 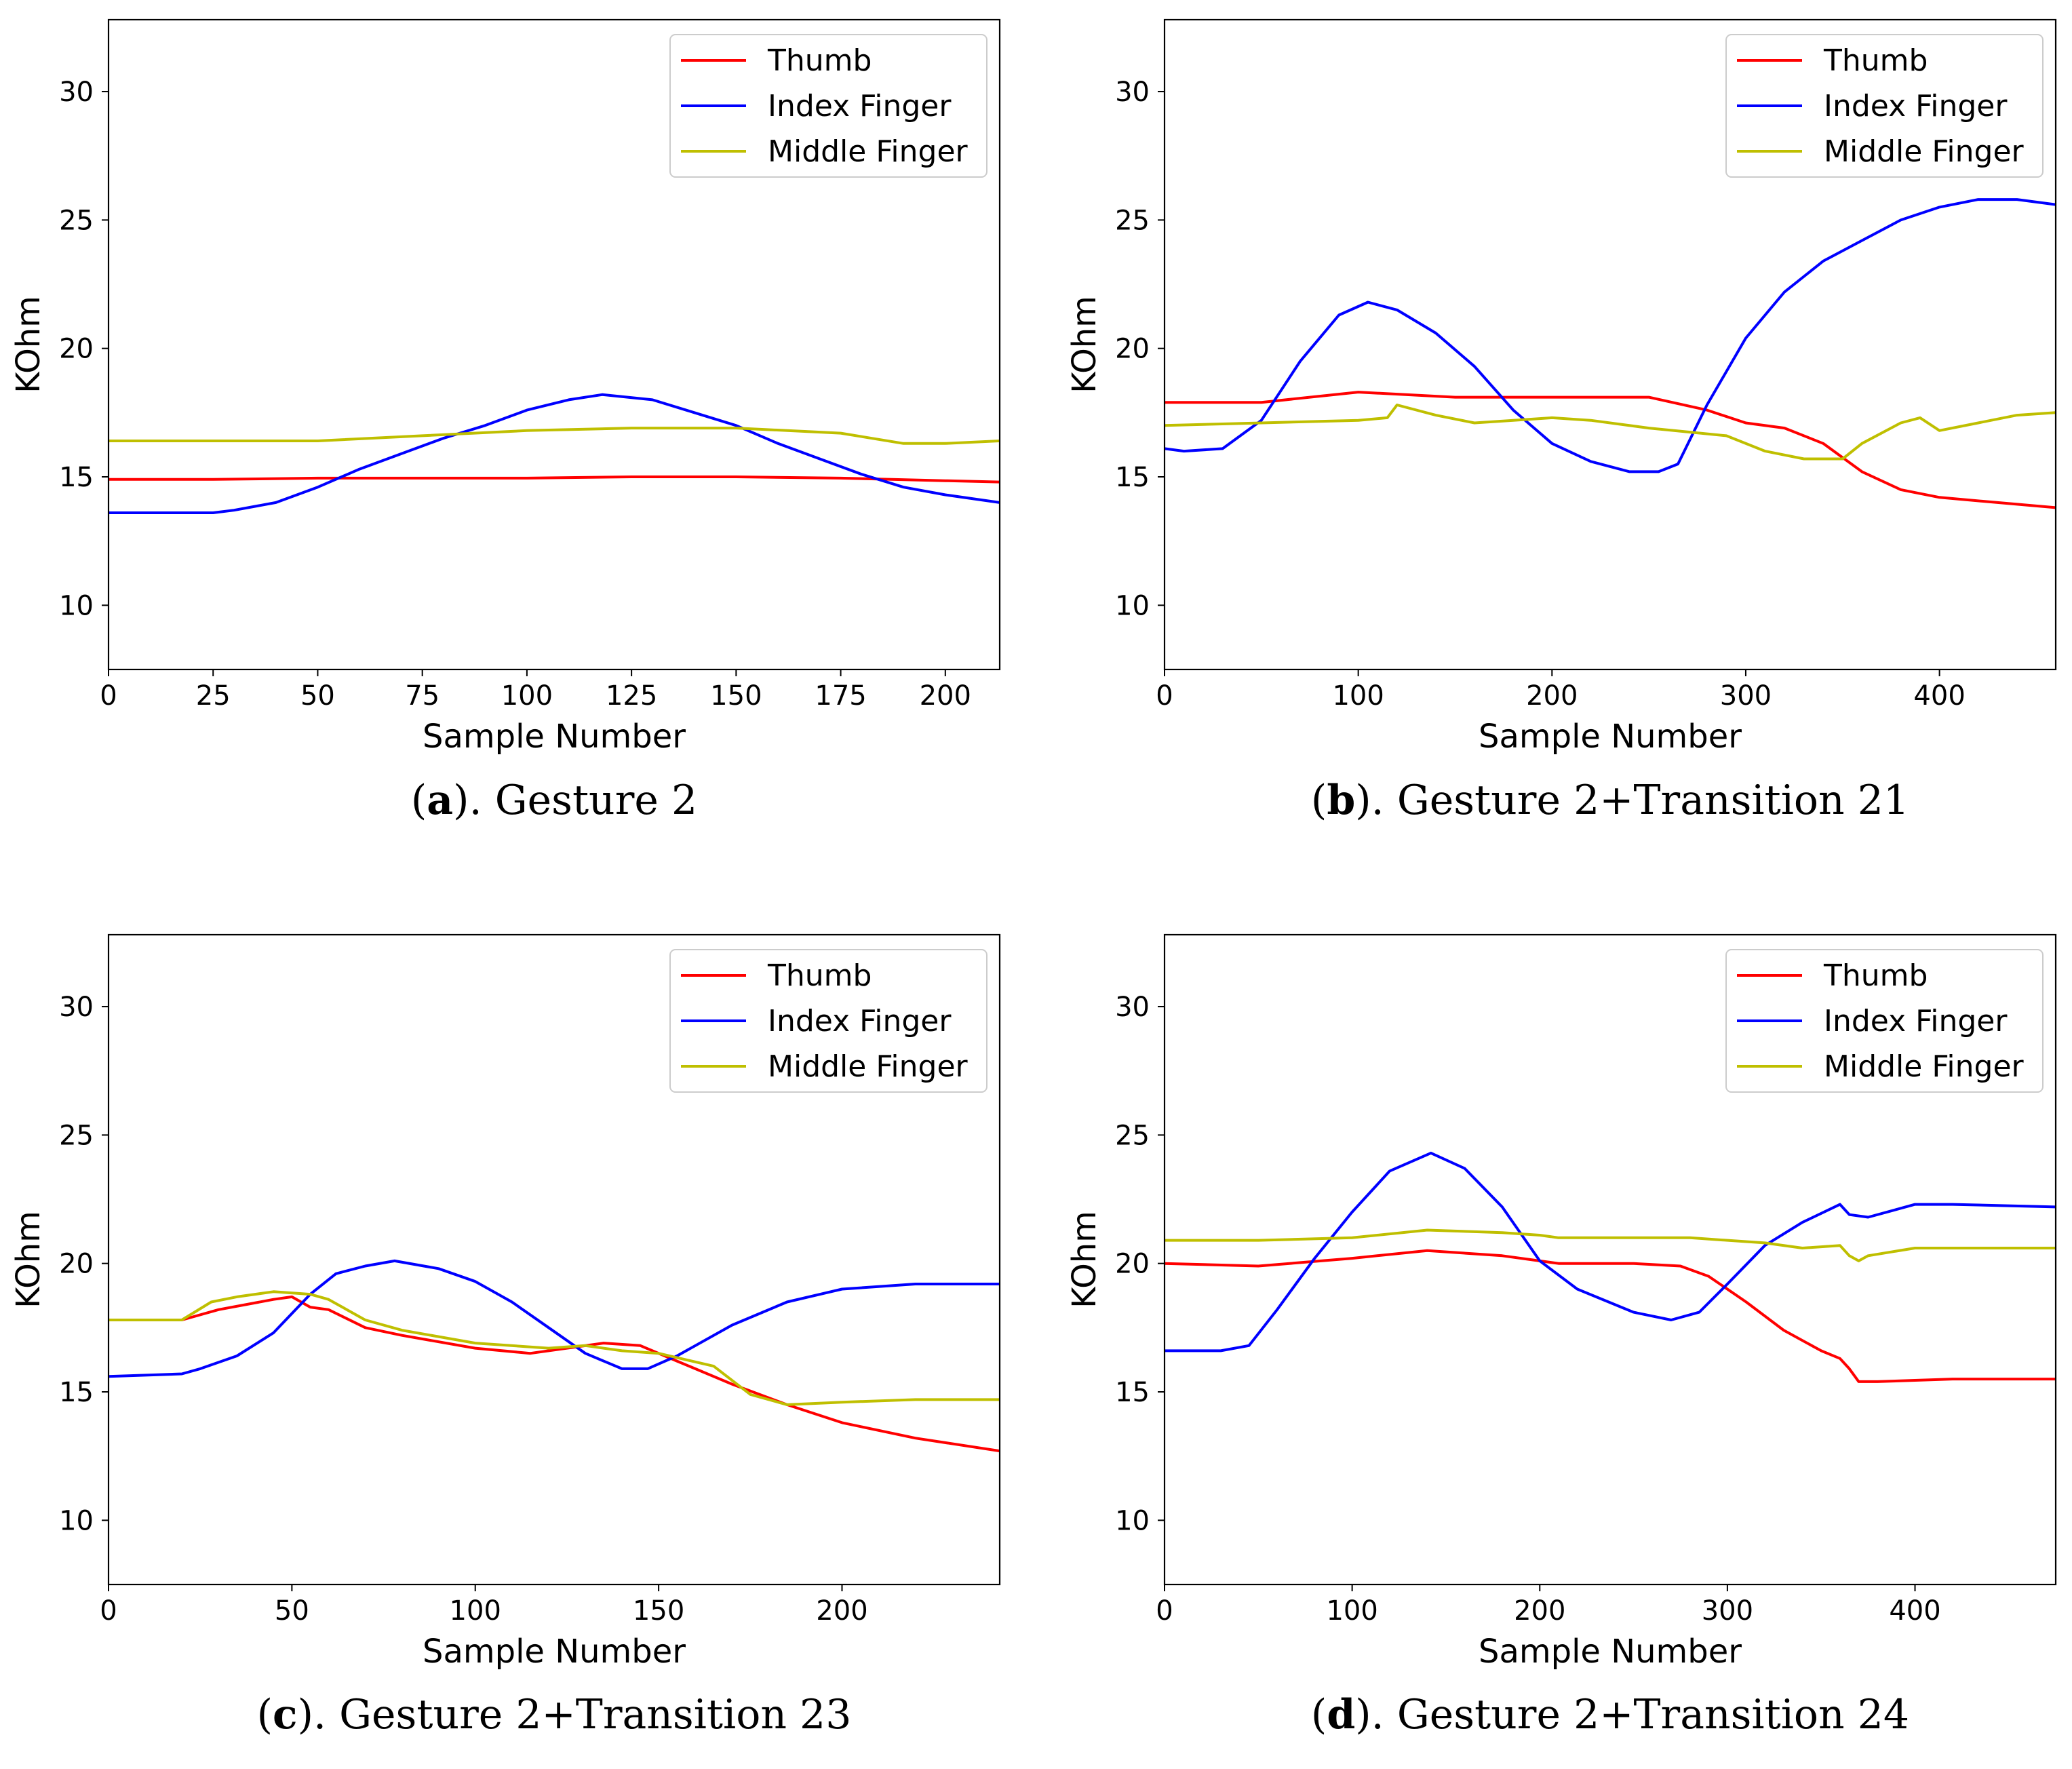 I want to click on caption-title: ). Gesture 2+Transition 21, so click(x=1632, y=801).